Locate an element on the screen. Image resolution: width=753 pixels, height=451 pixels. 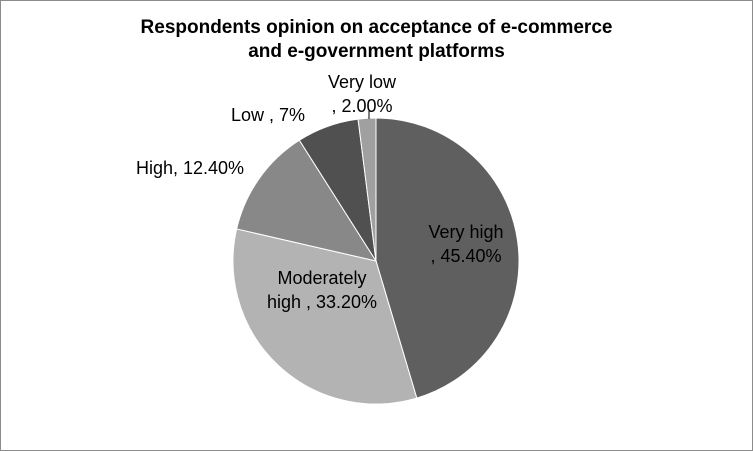
data-label-low: Low , 7% is located at coordinates (268, 115).